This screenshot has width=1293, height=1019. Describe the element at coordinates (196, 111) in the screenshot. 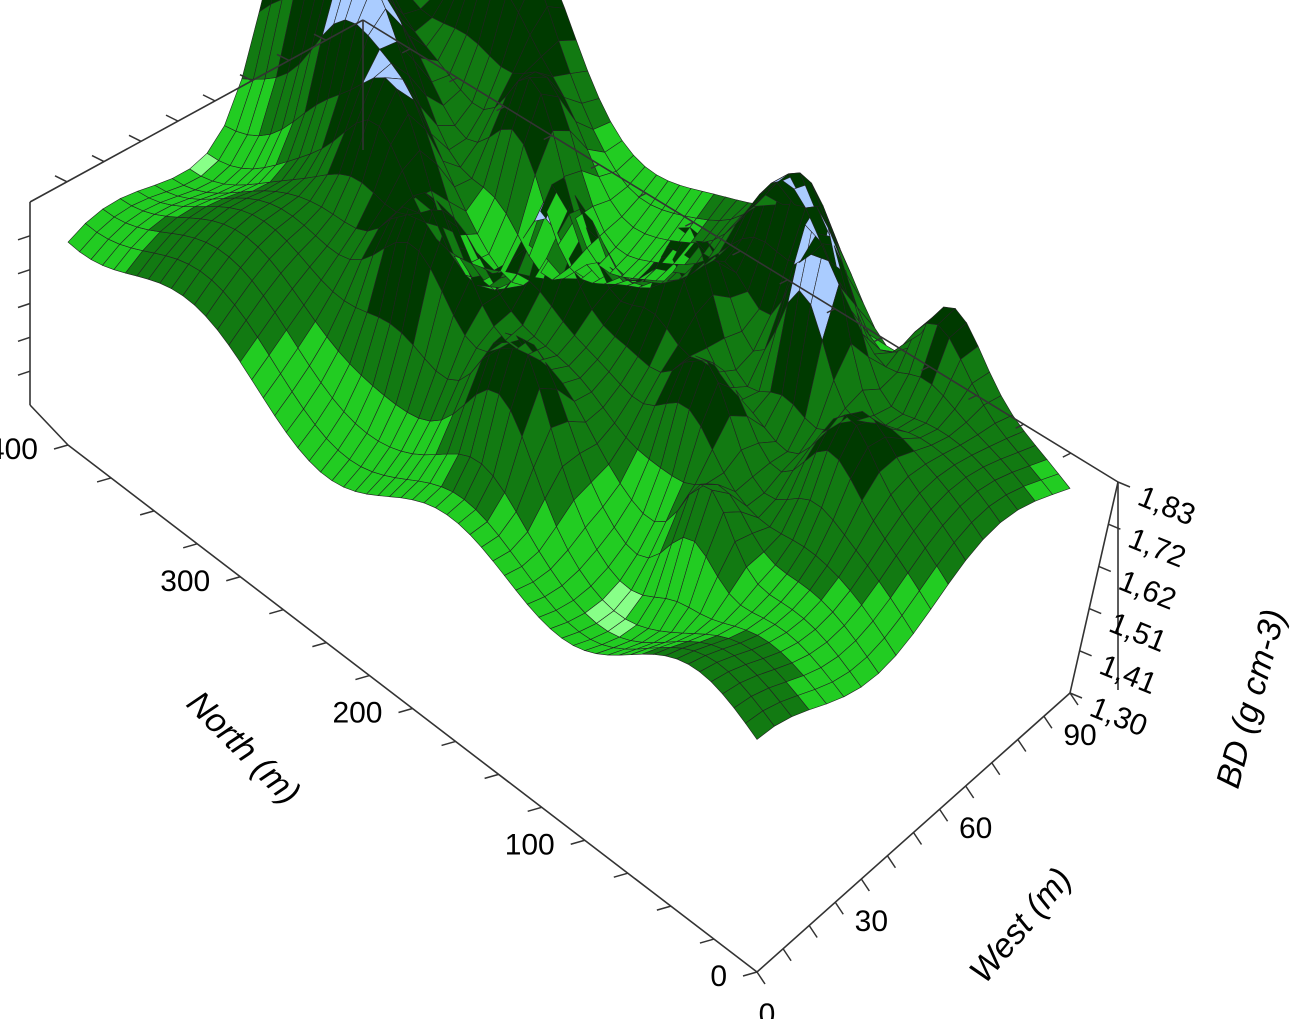

I see `top-back-edge-west` at that location.